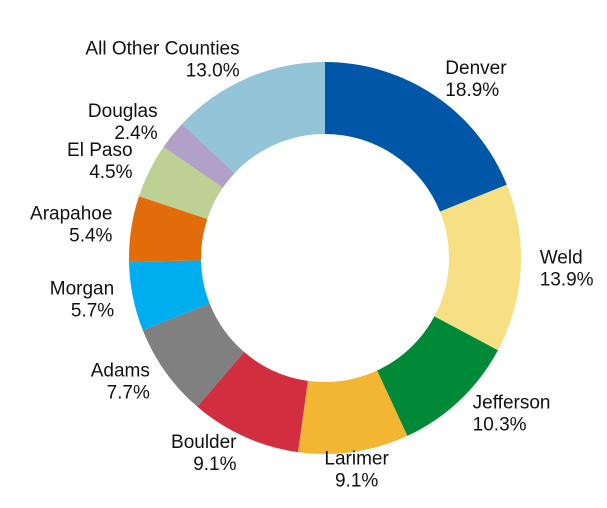 The width and height of the screenshot is (607, 508). Describe the element at coordinates (99, 150) in the screenshot. I see `slice-name: El Paso` at that location.